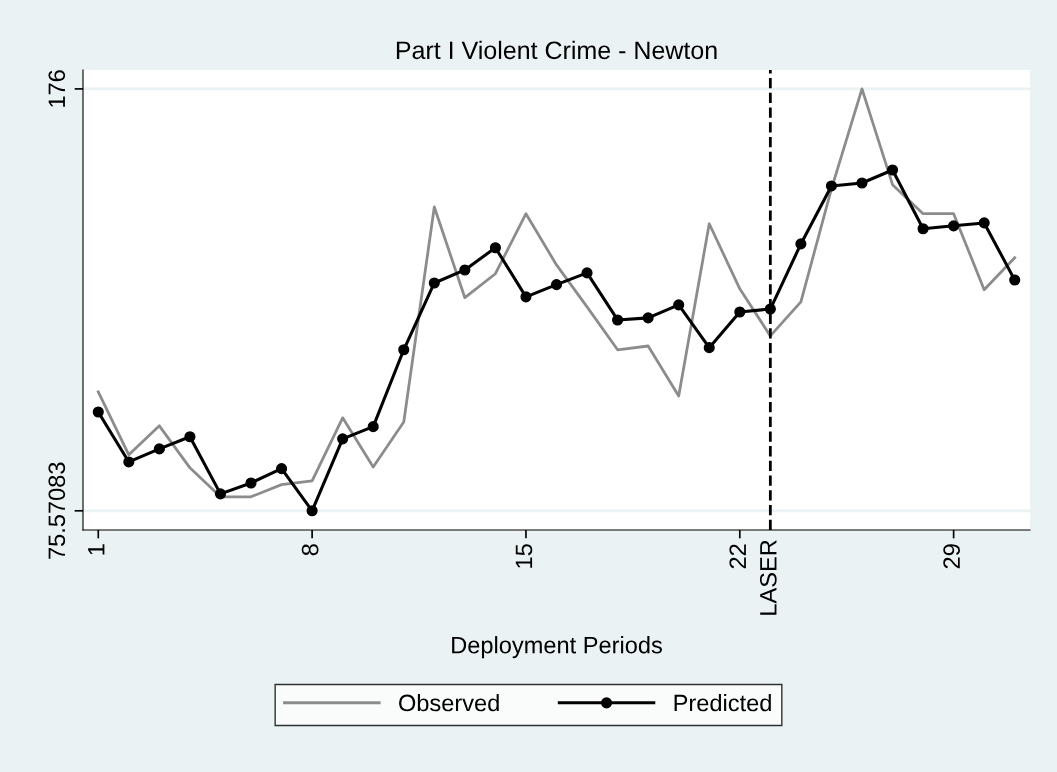 Image resolution: width=1057 pixels, height=772 pixels. What do you see at coordinates (57, 510) in the screenshot?
I see `y-tick-label: 75.57083` at bounding box center [57, 510].